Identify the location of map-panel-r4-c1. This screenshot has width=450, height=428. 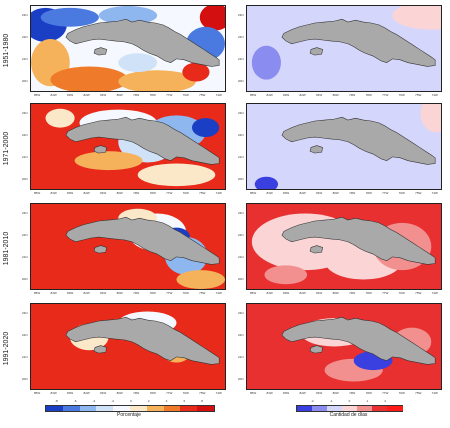
(128, 346).